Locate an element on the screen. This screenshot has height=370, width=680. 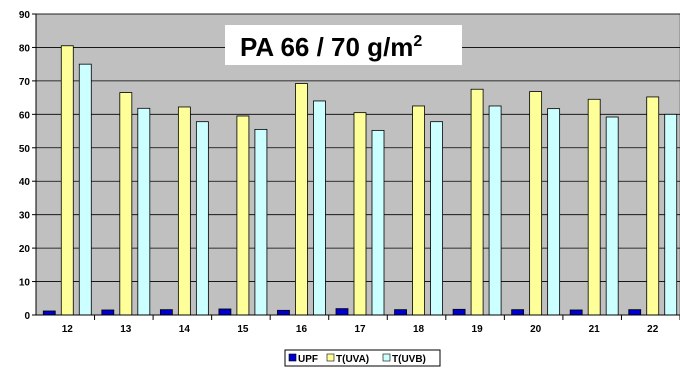
y-tick-label: 70 is located at coordinates (25, 82).